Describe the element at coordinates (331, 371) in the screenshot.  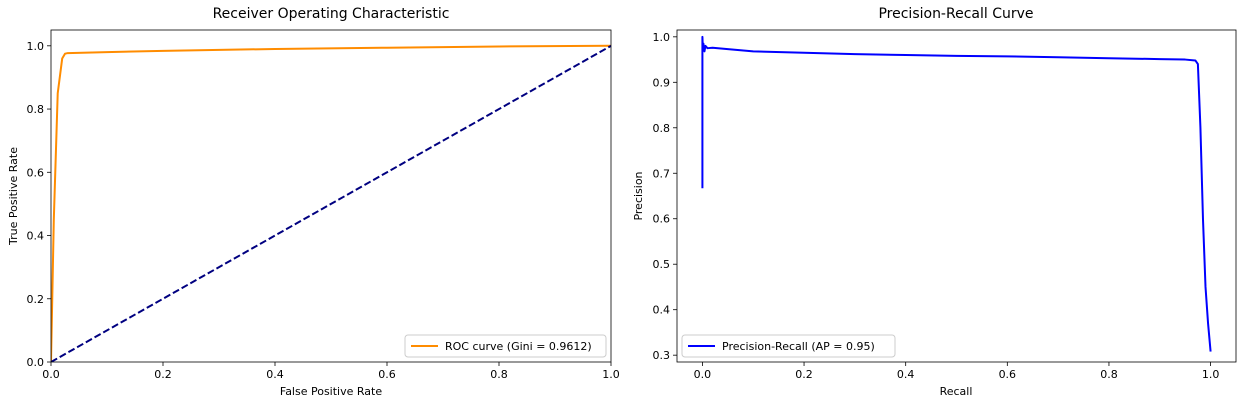
I see `roc-x-ticks: 0.0 0.2 0.4 0.6 0.8 1.0` at that location.